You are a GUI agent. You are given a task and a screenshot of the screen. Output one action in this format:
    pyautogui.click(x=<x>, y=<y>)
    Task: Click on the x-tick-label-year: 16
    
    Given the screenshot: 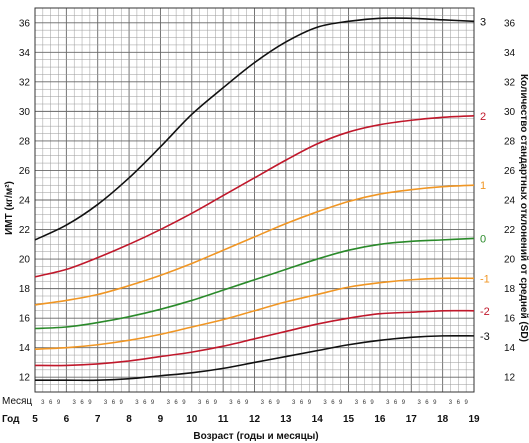 What is the action you would take?
    pyautogui.click(x=380, y=419)
    